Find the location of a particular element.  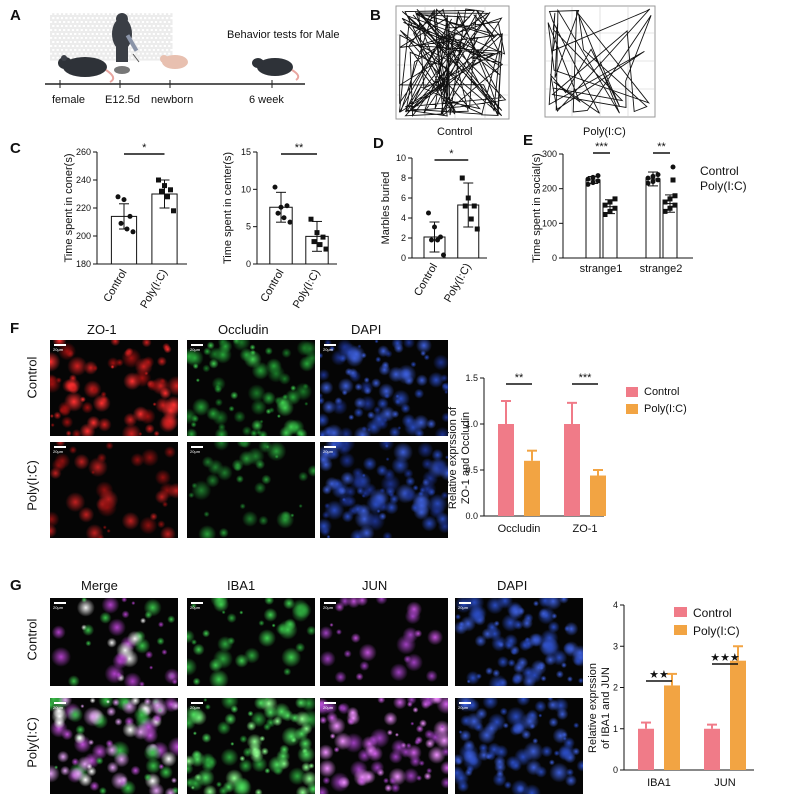

micro-f-dapi-control: 20μm is located at coordinates (384, 388).